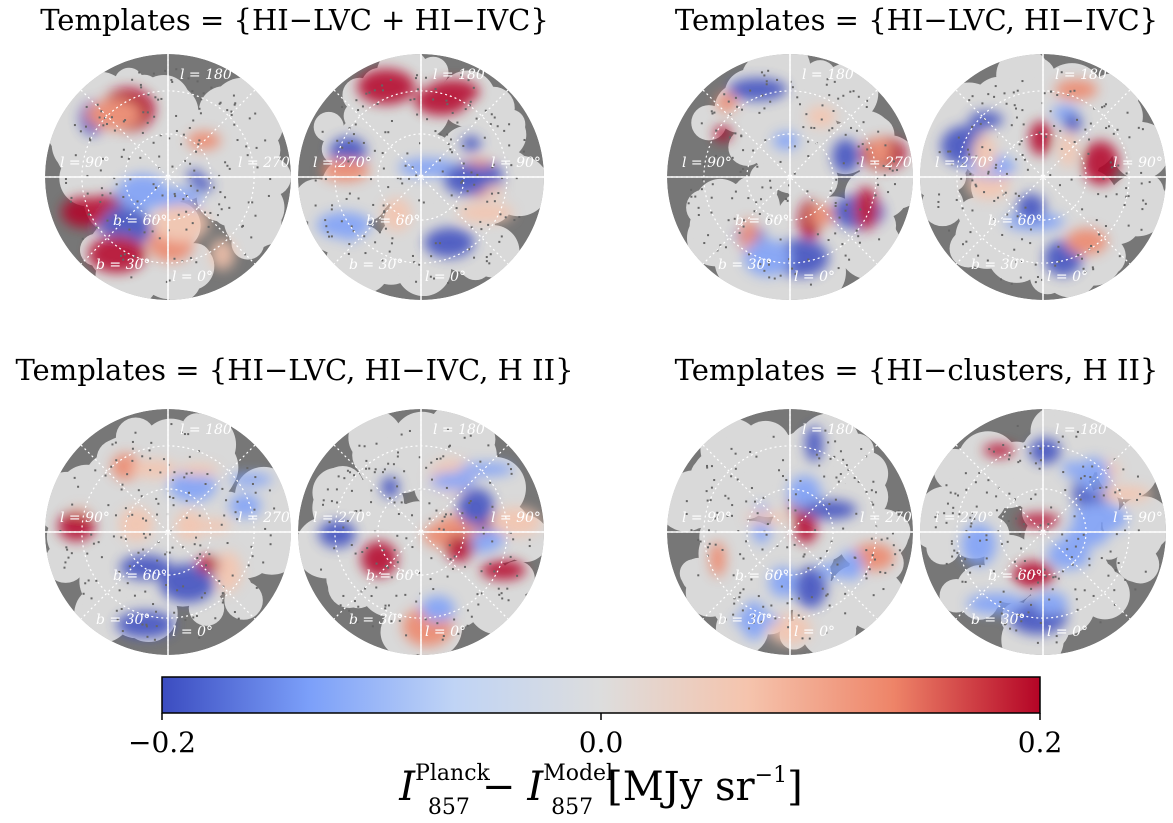 Image resolution: width=1173 pixels, height=823 pixels. I want to click on colorbar-tick-label: 0.2, so click(1040, 742).